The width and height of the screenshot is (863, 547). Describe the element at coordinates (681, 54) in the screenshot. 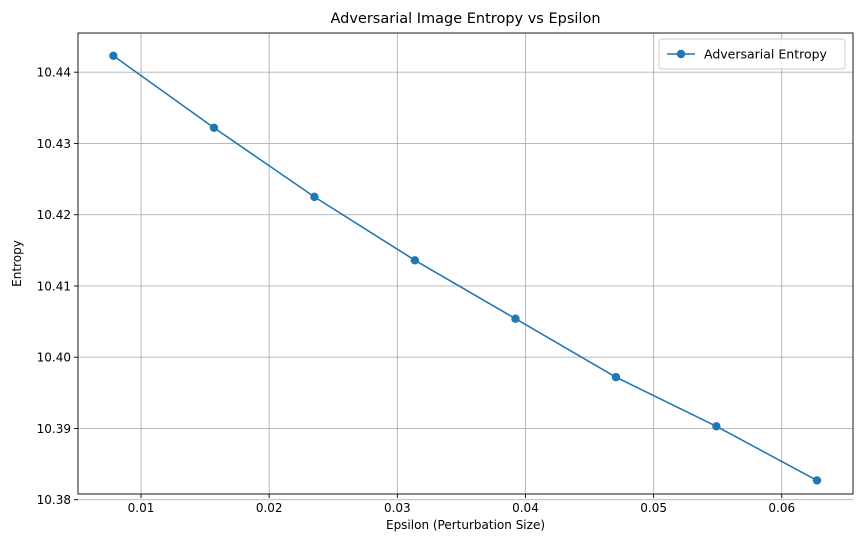

I see `legend-marker` at that location.